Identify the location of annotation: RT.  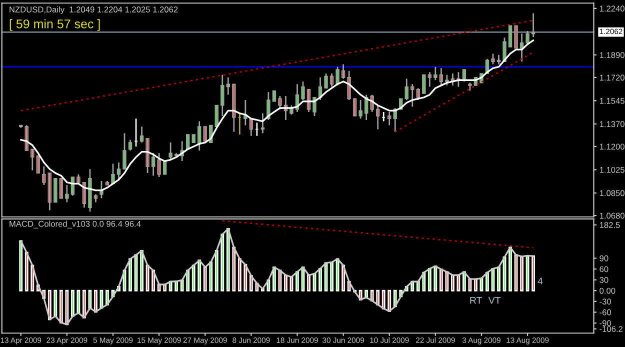
(476, 300).